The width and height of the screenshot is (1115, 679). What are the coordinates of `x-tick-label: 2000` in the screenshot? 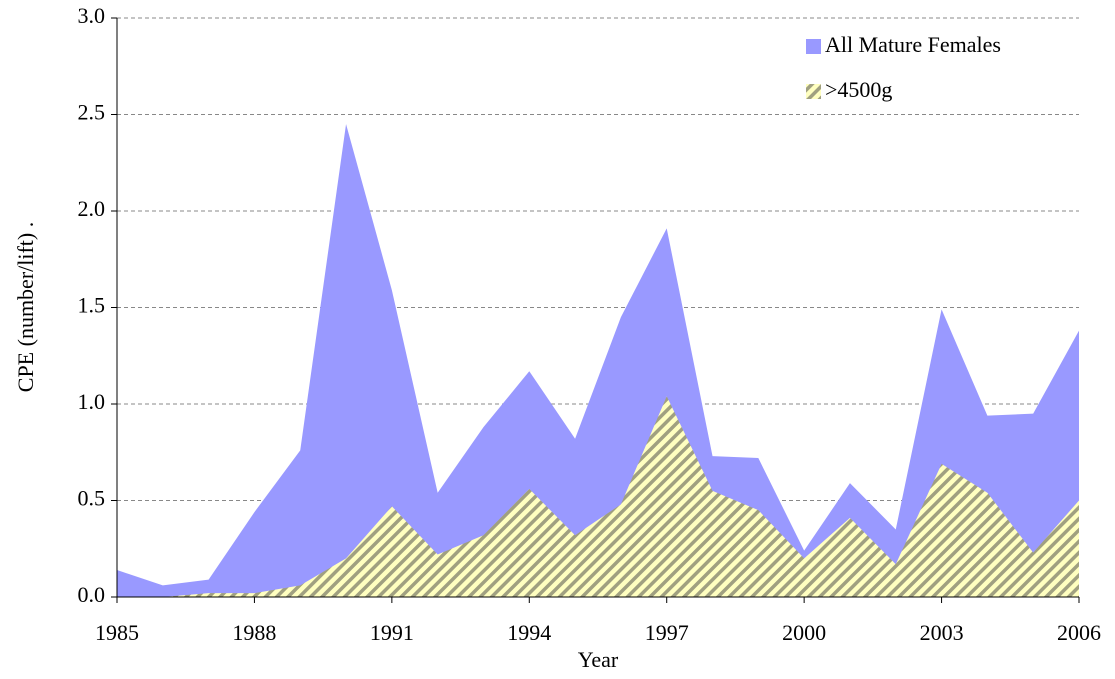 It's located at (804, 632).